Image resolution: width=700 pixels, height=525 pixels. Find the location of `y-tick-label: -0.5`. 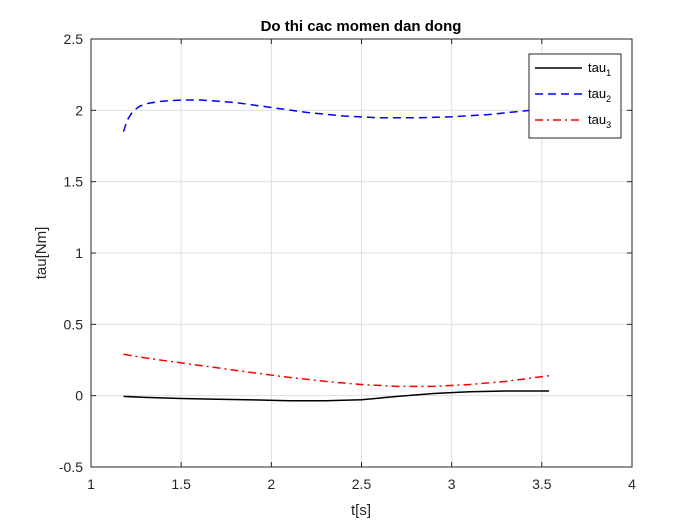

y-tick-label: -0.5 is located at coordinates (71, 467).